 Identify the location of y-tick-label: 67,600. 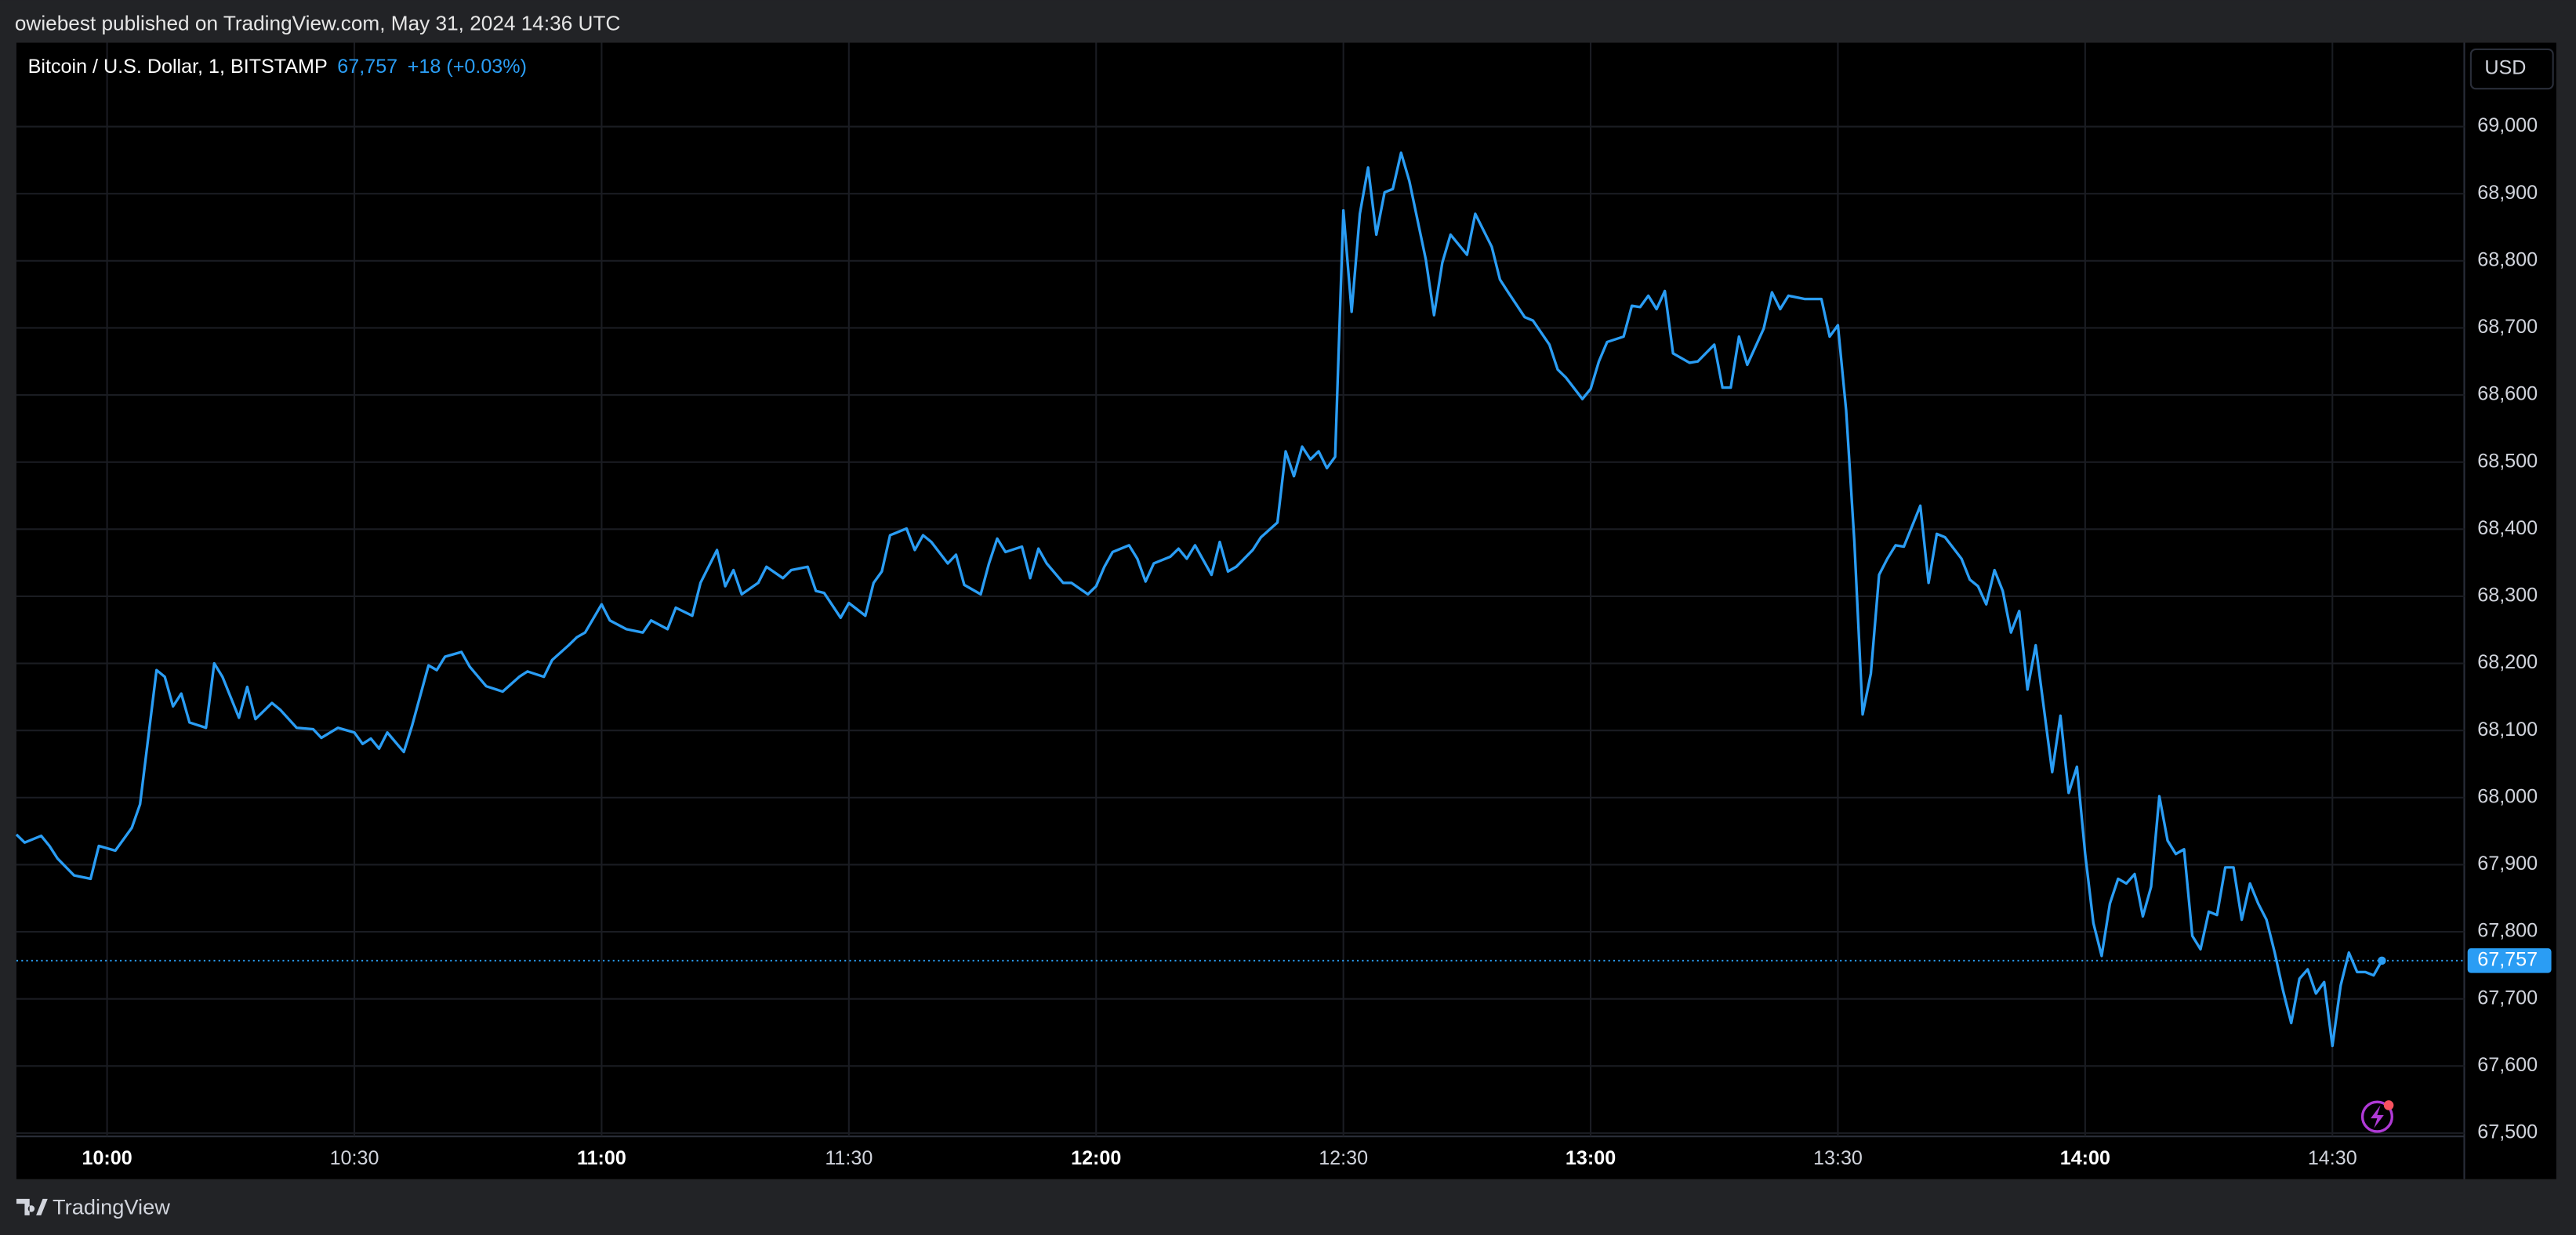
(2508, 1065).